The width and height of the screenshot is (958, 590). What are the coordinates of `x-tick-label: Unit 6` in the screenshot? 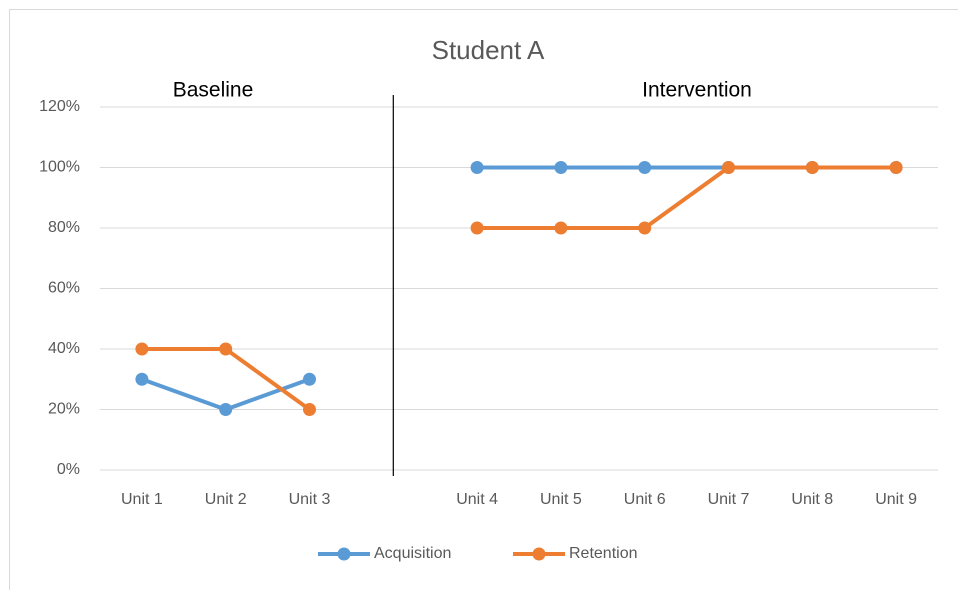 It's located at (645, 499).